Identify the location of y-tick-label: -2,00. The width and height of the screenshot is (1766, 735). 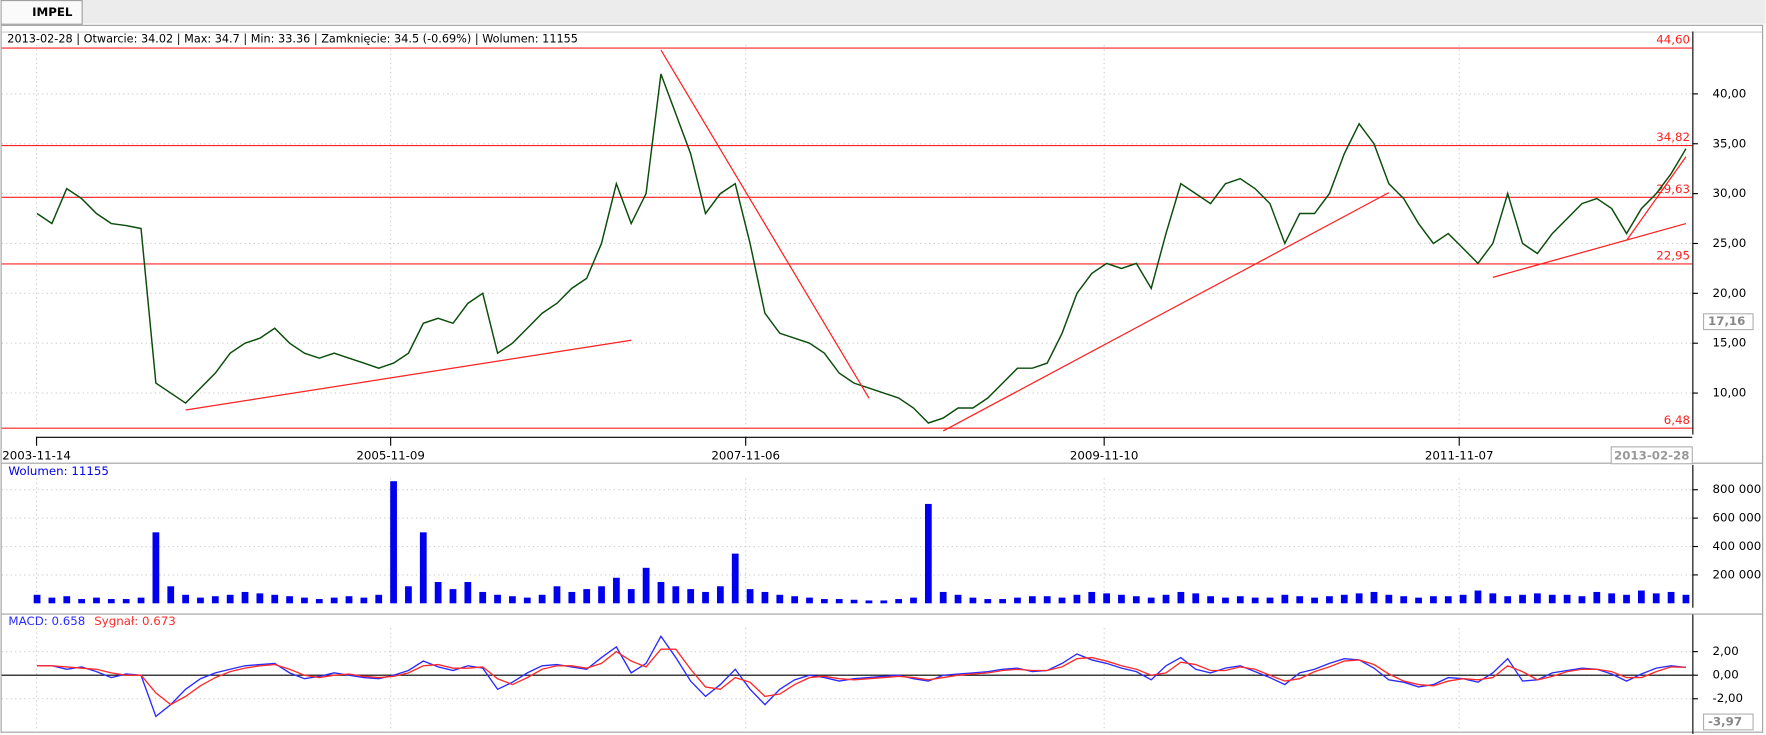
(1728, 698).